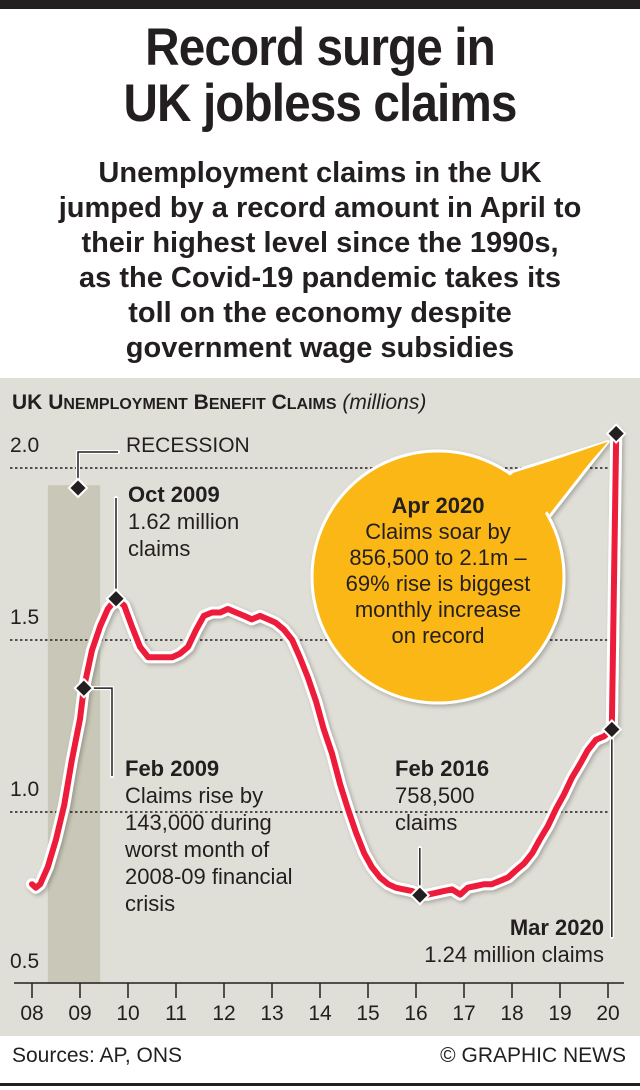 This screenshot has width=640, height=1090. What do you see at coordinates (237, 404) in the screenshot?
I see `chart-title-sc: ENEFIT` at bounding box center [237, 404].